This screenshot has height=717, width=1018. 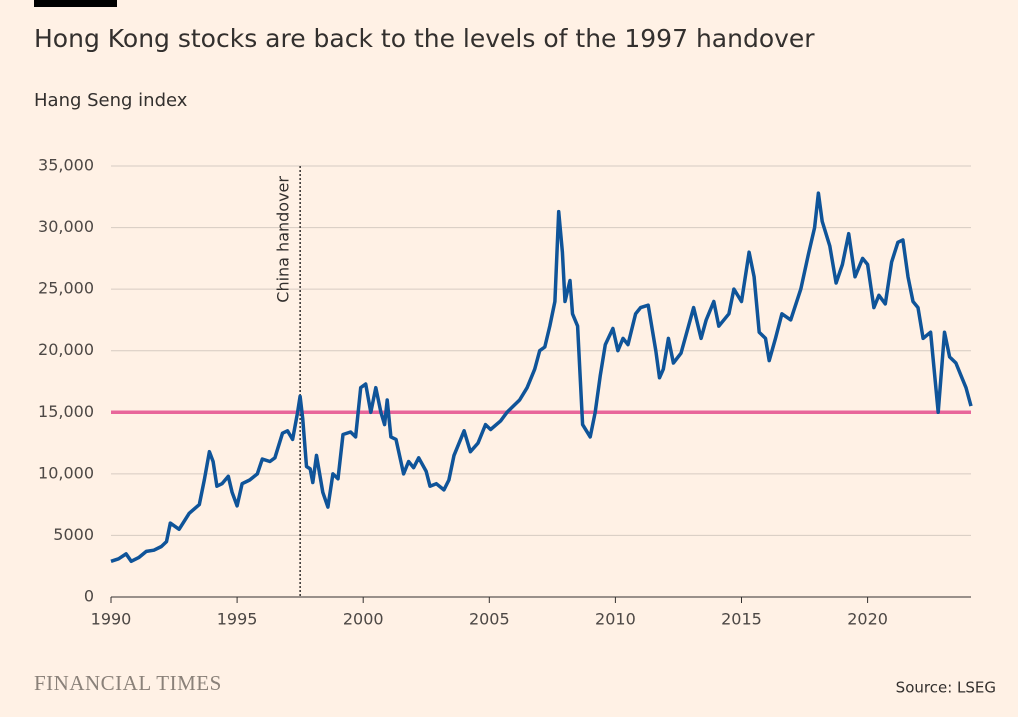 I want to click on brand: FINANCIAL TIMES, so click(x=128, y=683).